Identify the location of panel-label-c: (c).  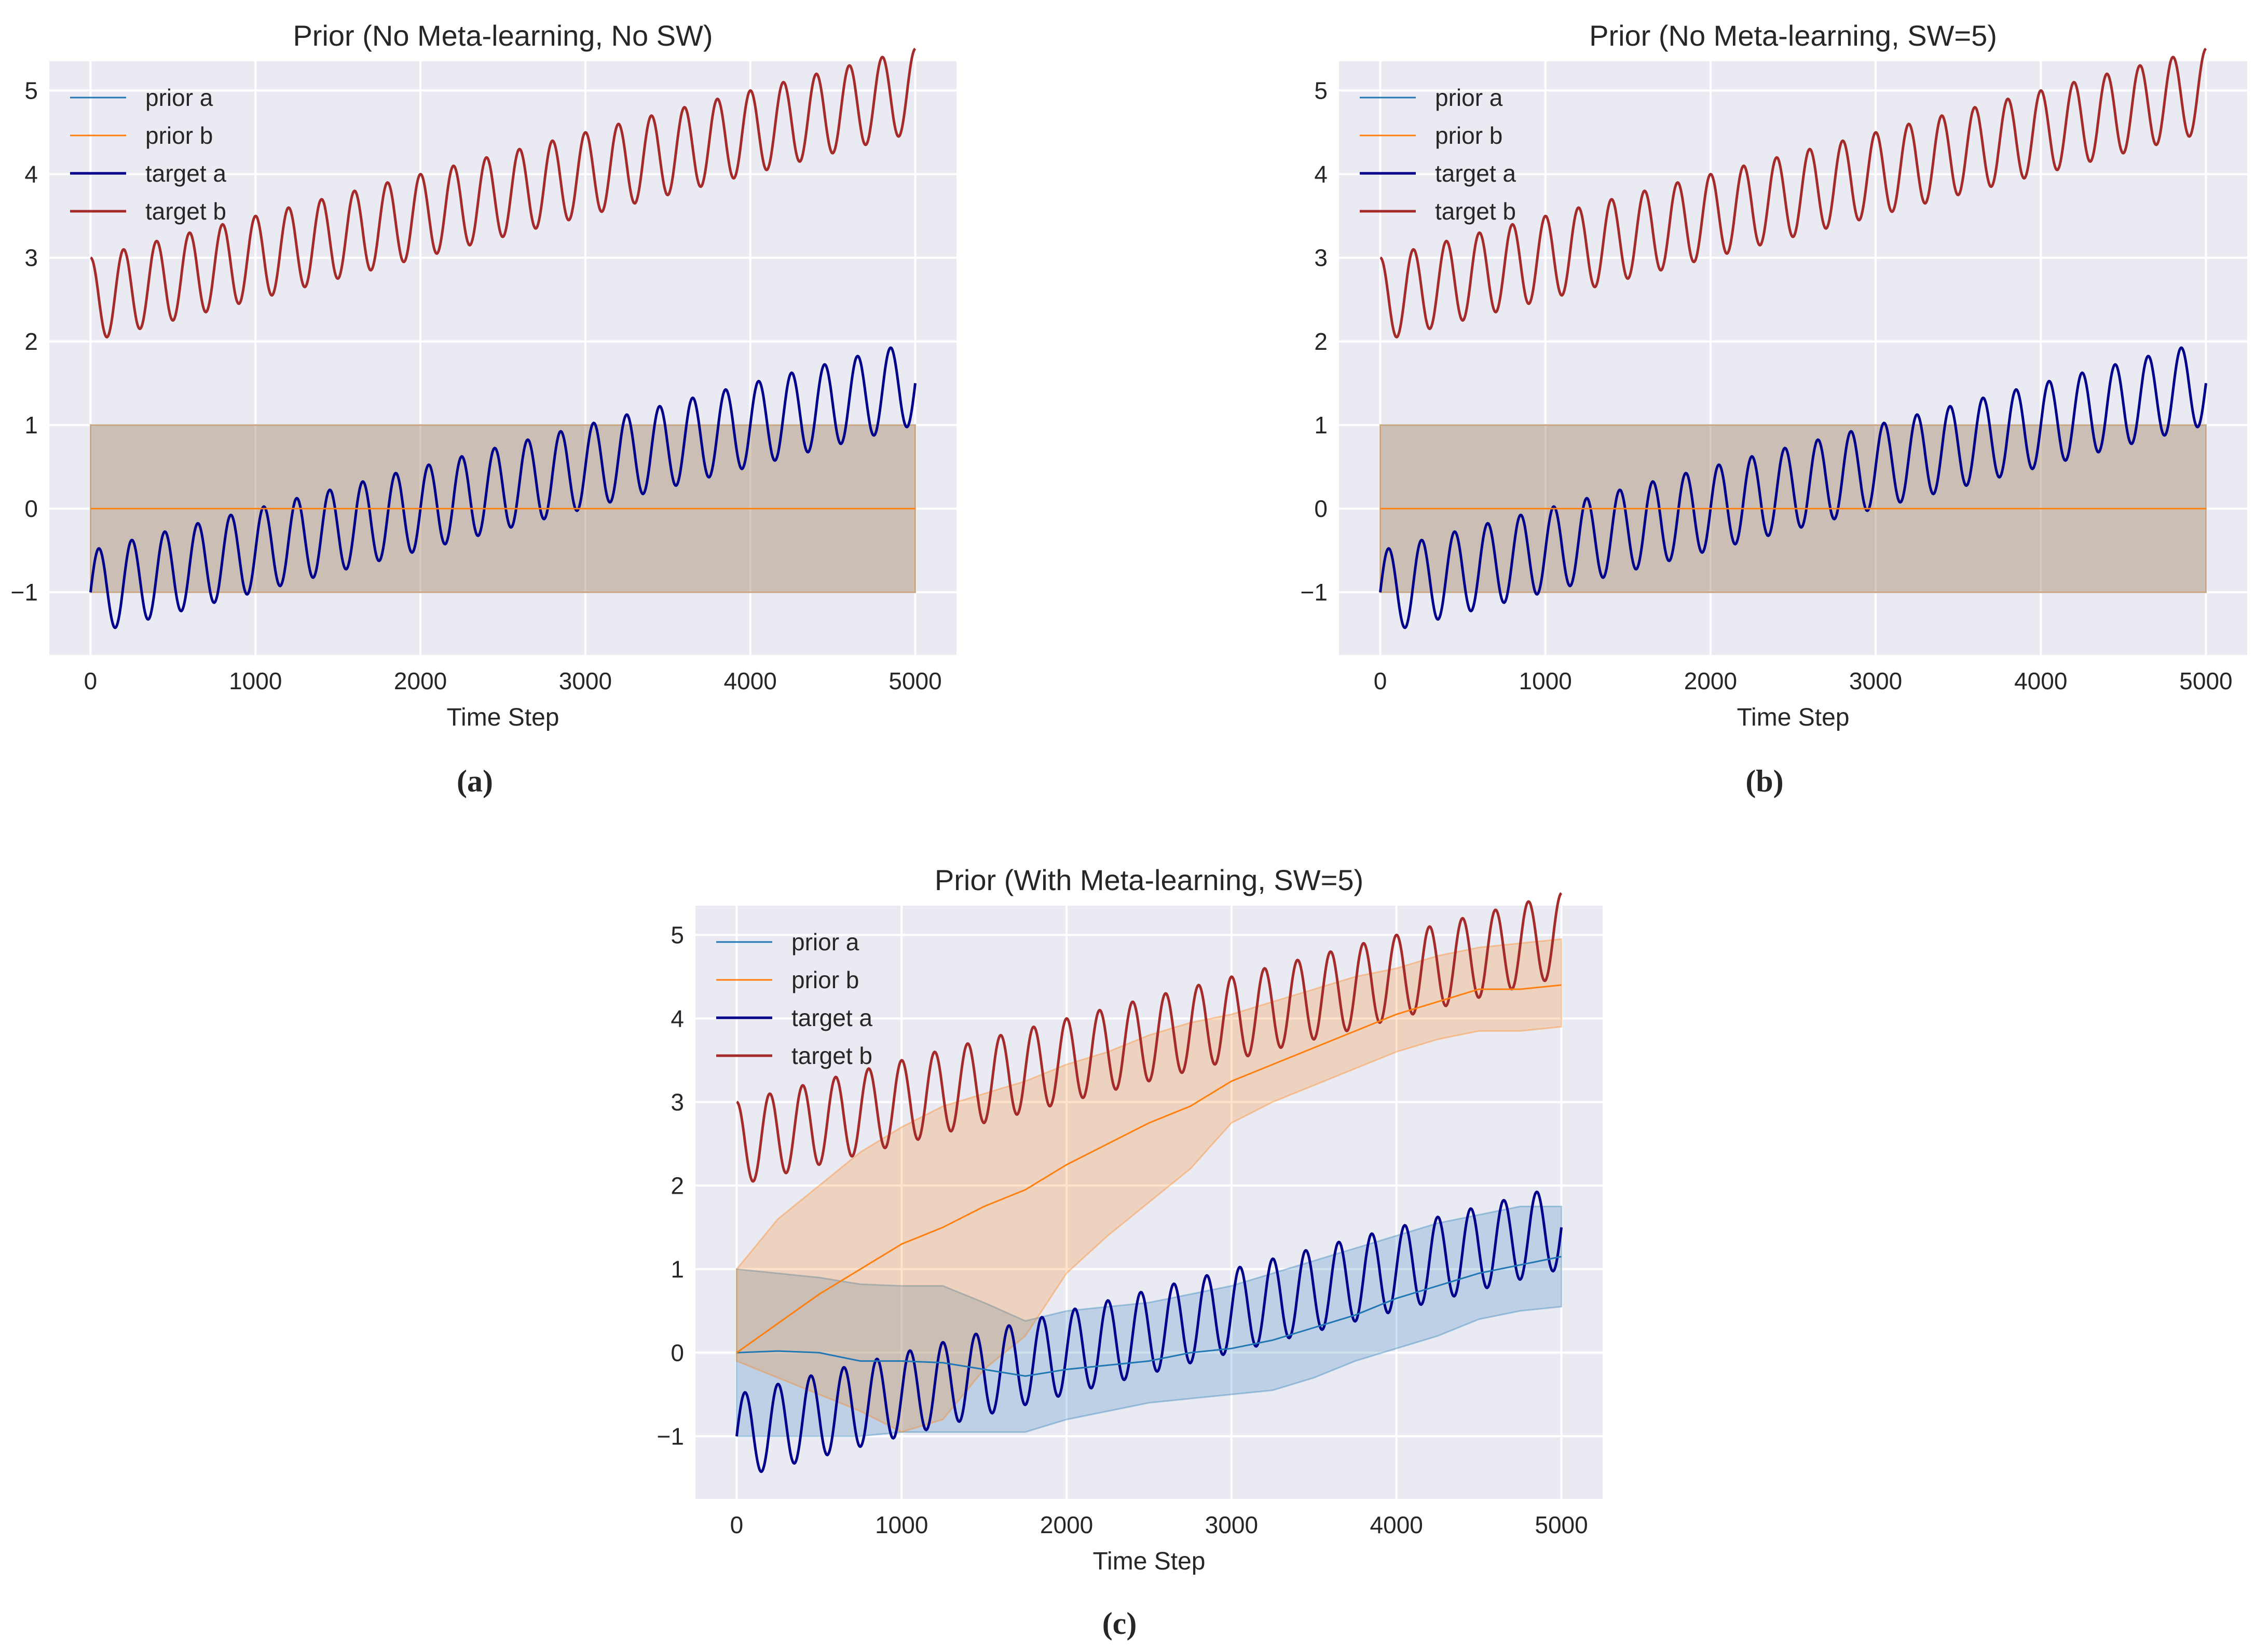
(1119, 1623).